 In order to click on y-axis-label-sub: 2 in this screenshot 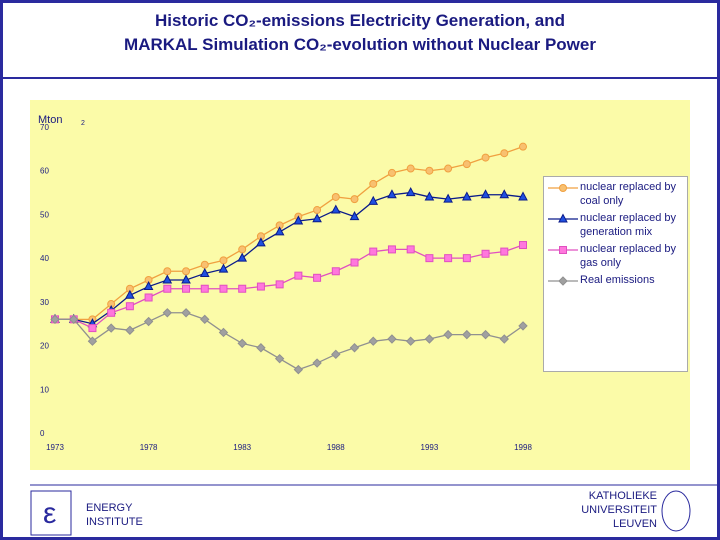, I will do `click(83, 123)`.